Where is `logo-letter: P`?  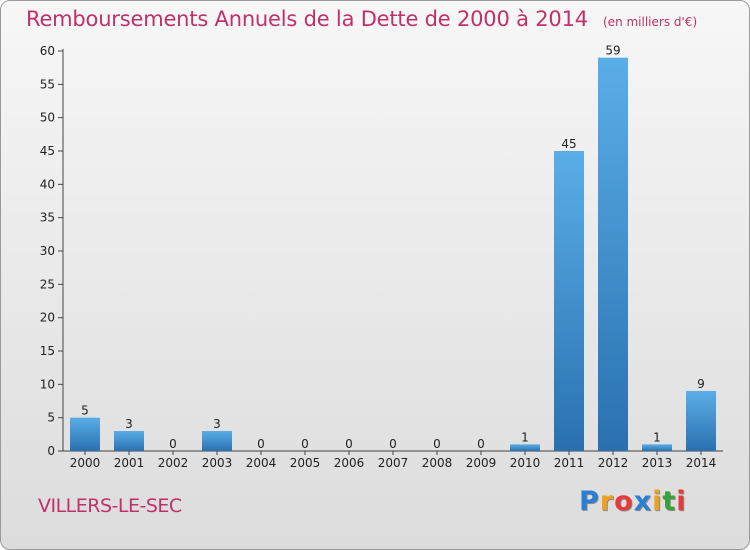
logo-letter: P is located at coordinates (589, 501).